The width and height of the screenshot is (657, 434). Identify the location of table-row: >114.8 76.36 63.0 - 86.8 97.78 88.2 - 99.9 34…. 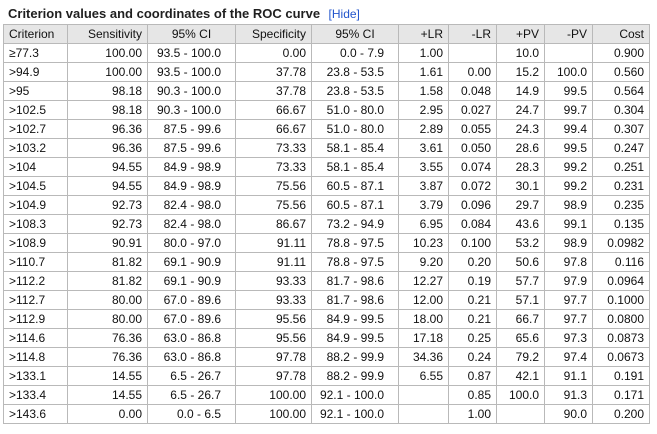
(326, 357).